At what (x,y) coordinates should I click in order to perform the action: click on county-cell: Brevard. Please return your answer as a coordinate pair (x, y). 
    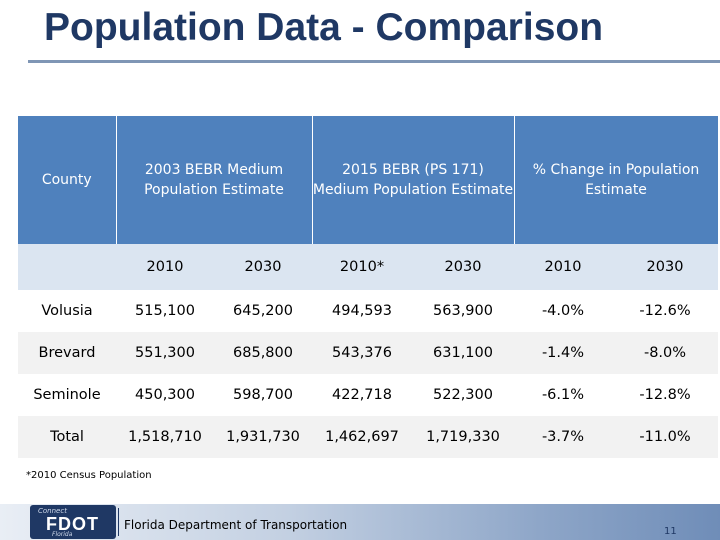
    Looking at the image, I should click on (67, 353).